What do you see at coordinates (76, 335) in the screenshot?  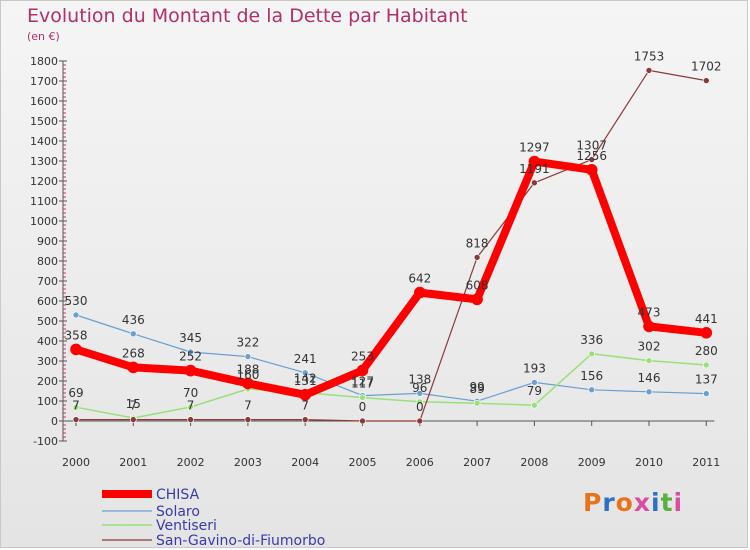 I see `data-label-chisa: 358` at bounding box center [76, 335].